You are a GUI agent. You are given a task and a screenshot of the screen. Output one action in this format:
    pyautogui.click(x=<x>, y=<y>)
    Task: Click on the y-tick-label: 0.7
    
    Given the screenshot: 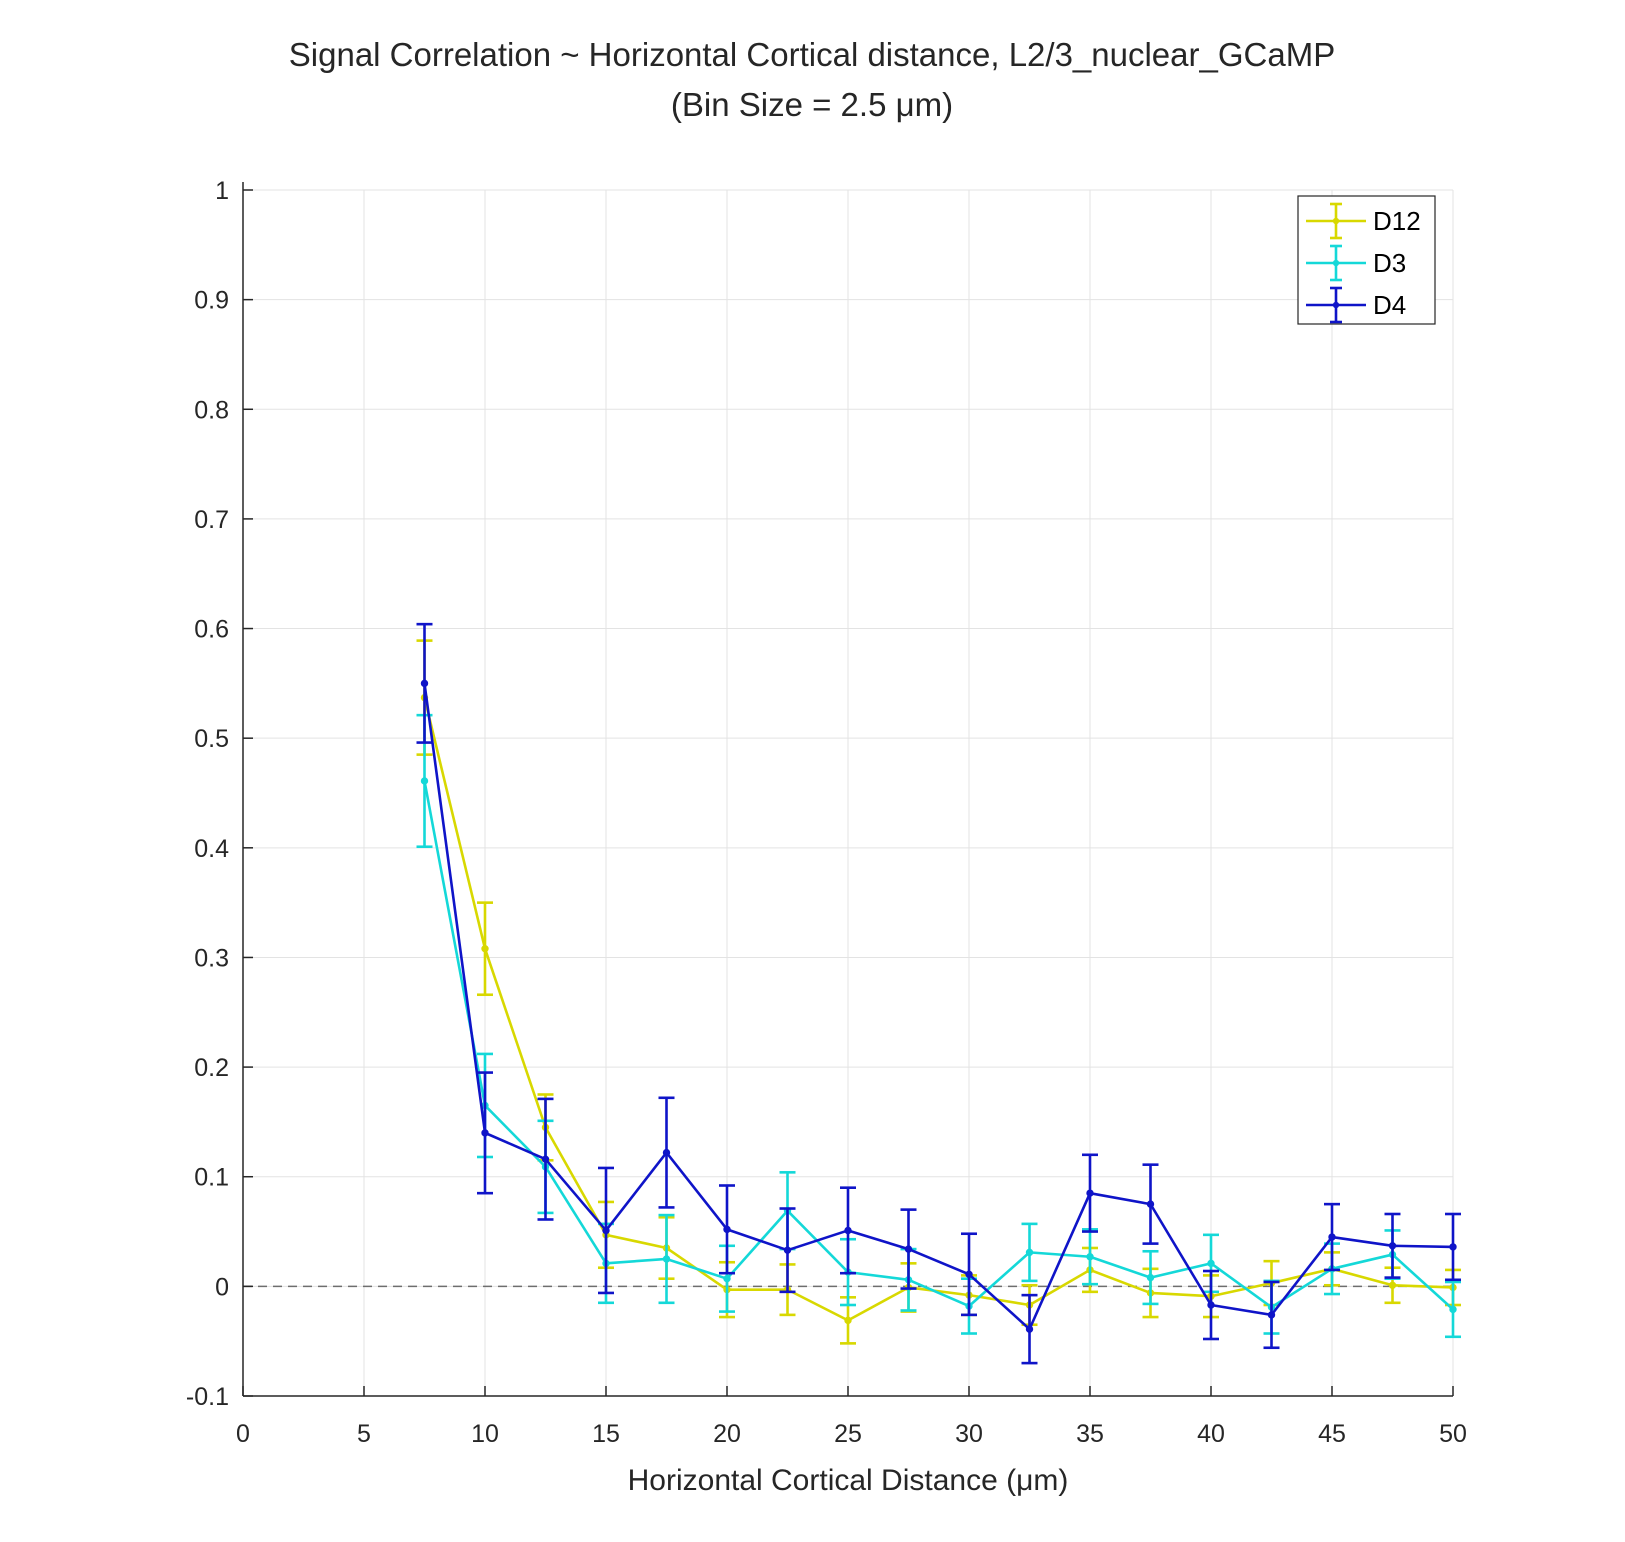 What is the action you would take?
    pyautogui.click(x=211, y=520)
    